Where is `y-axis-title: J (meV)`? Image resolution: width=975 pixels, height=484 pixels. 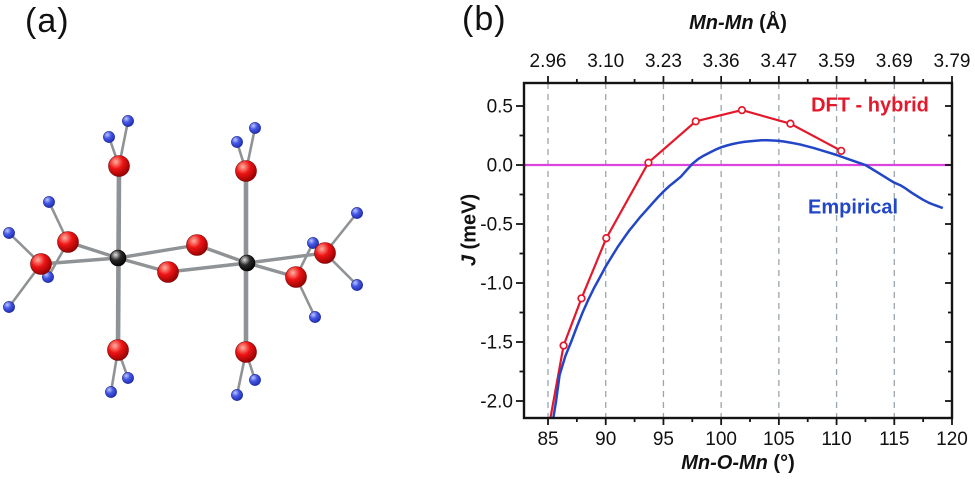 y-axis-title: J (meV) is located at coordinates (470, 230).